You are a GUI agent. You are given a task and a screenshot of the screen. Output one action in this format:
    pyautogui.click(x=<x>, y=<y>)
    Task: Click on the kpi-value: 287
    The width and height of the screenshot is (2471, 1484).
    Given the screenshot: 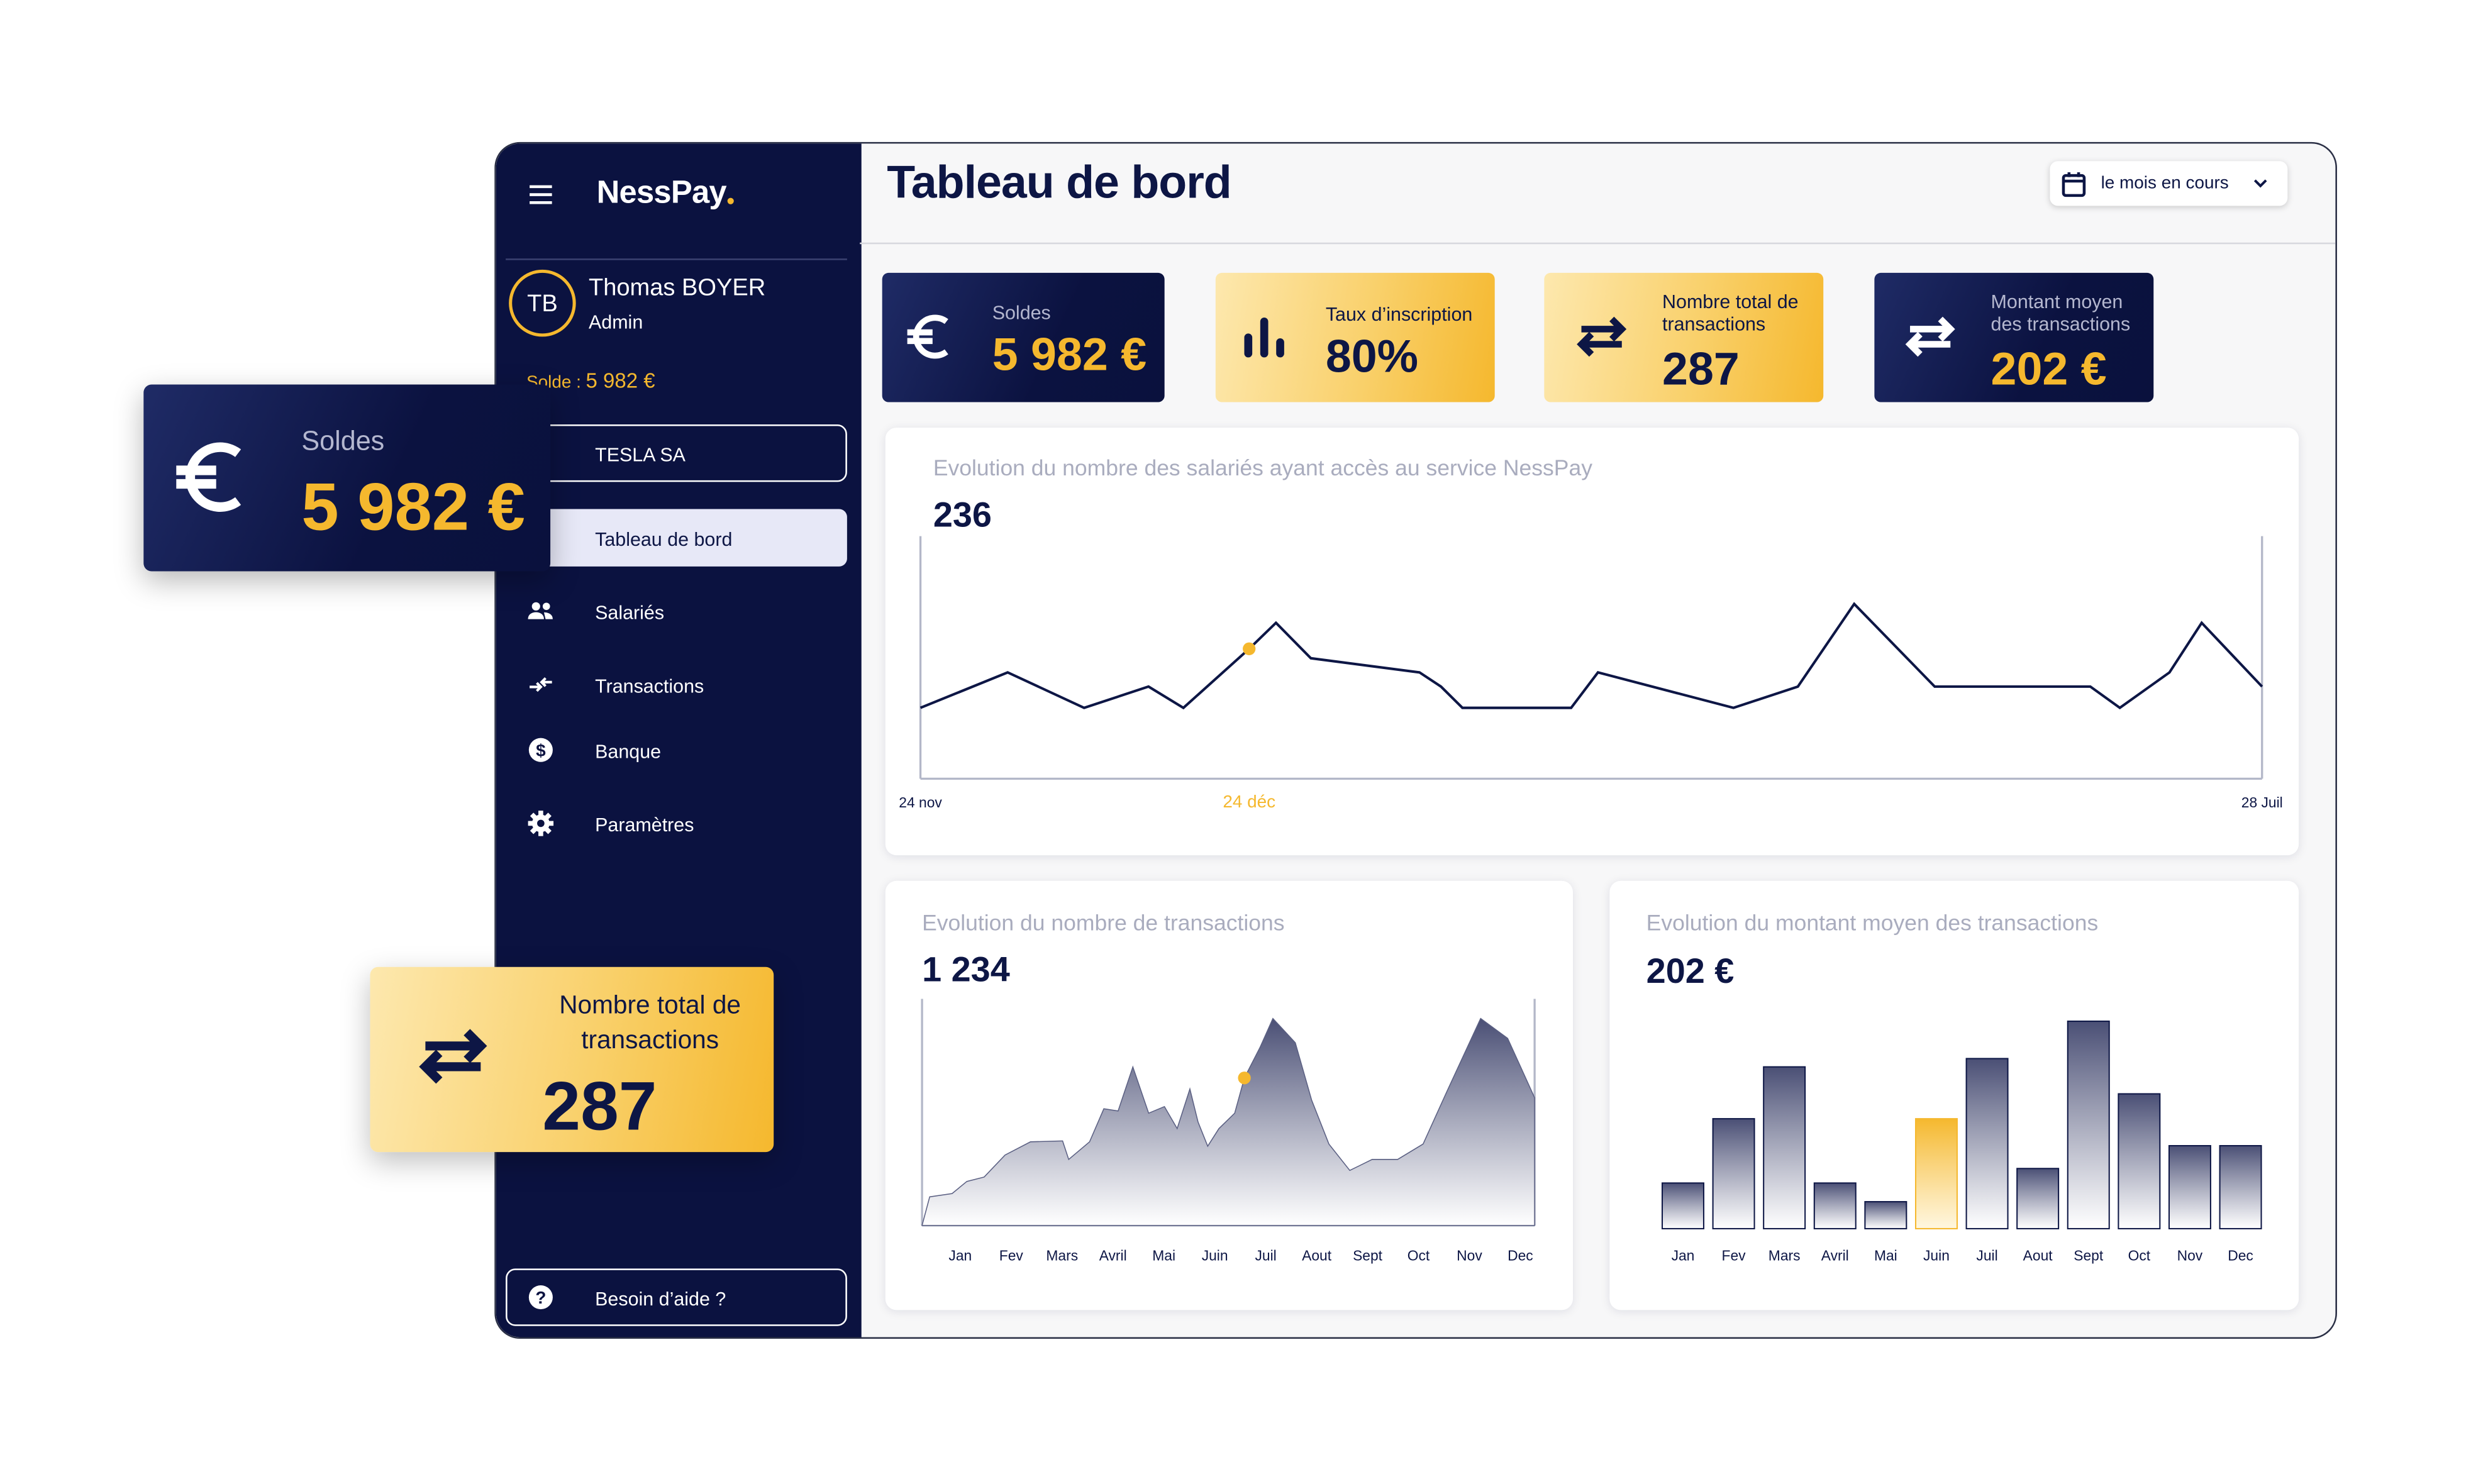 What is the action you would take?
    pyautogui.click(x=1701, y=370)
    